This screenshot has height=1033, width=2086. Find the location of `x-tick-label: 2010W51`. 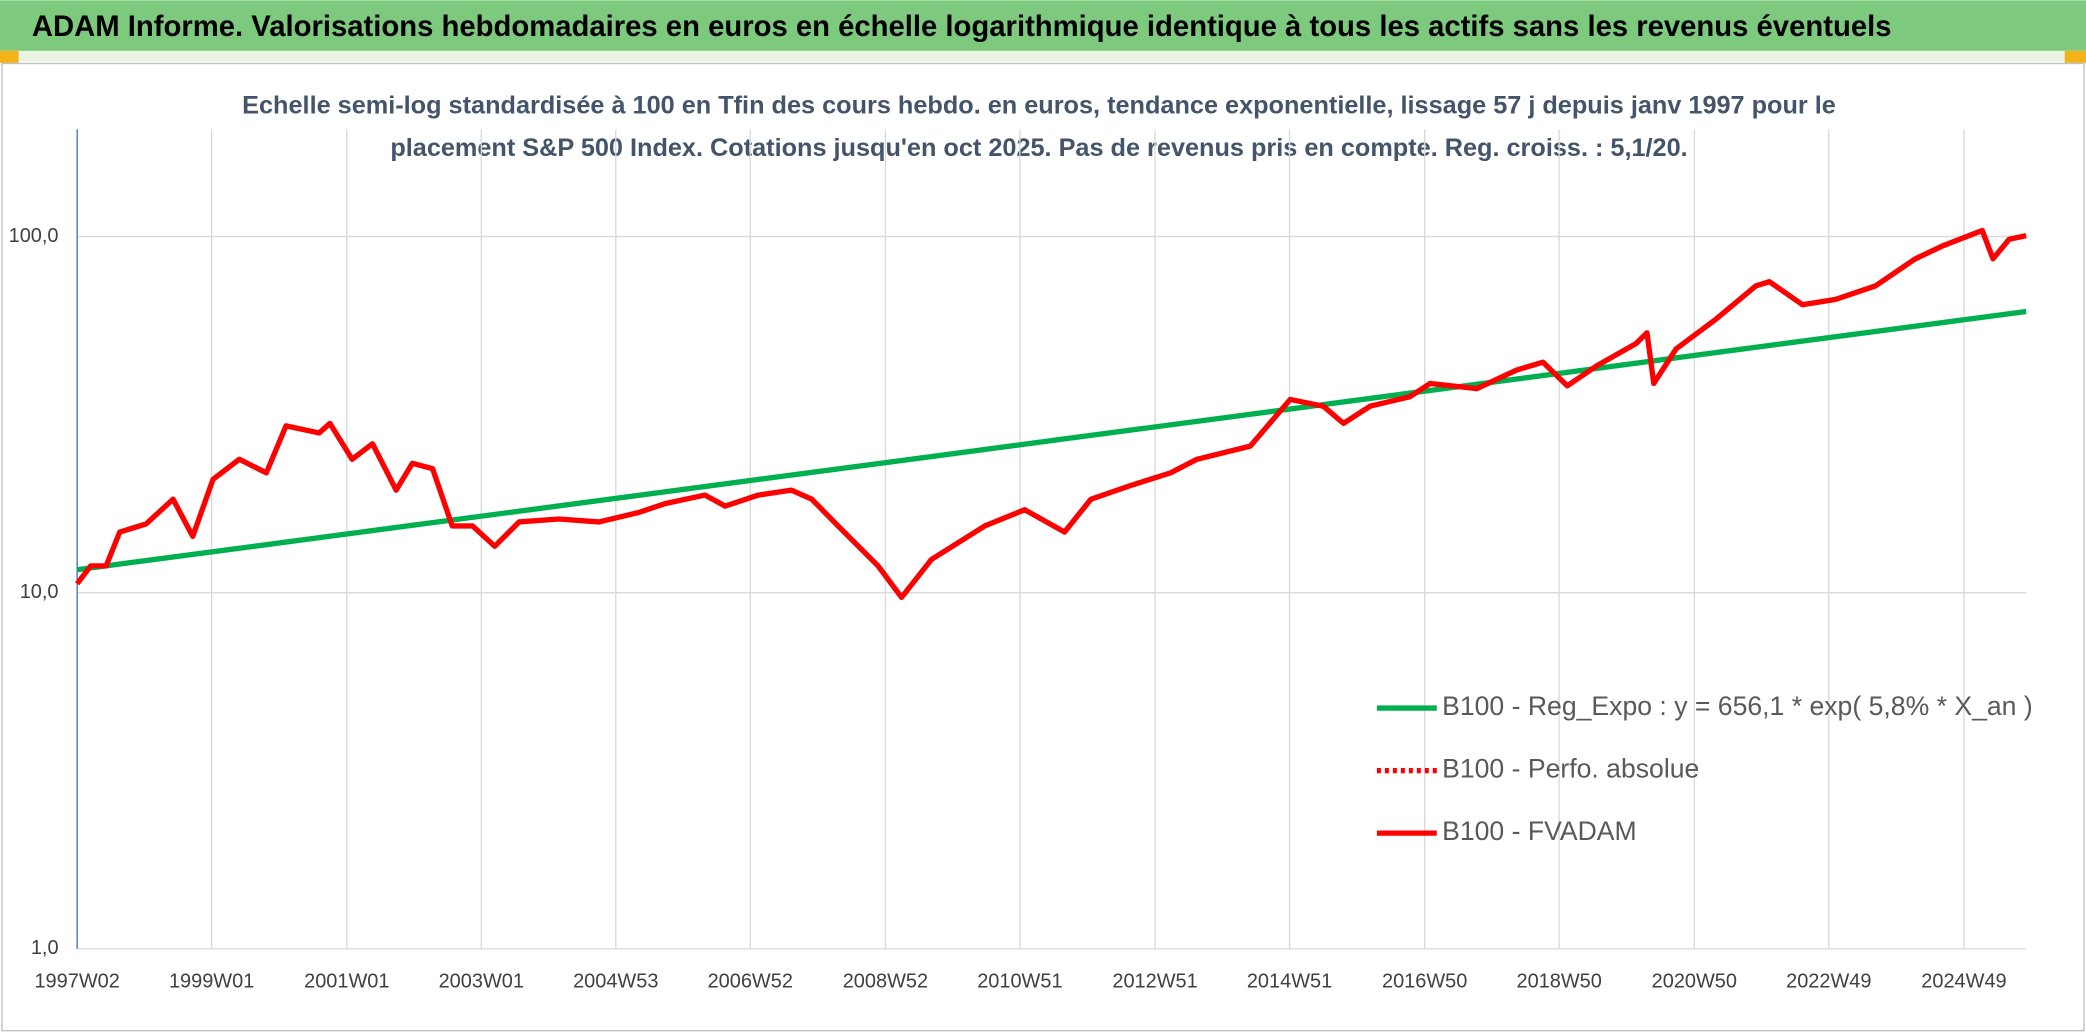

x-tick-label: 2010W51 is located at coordinates (1019, 981).